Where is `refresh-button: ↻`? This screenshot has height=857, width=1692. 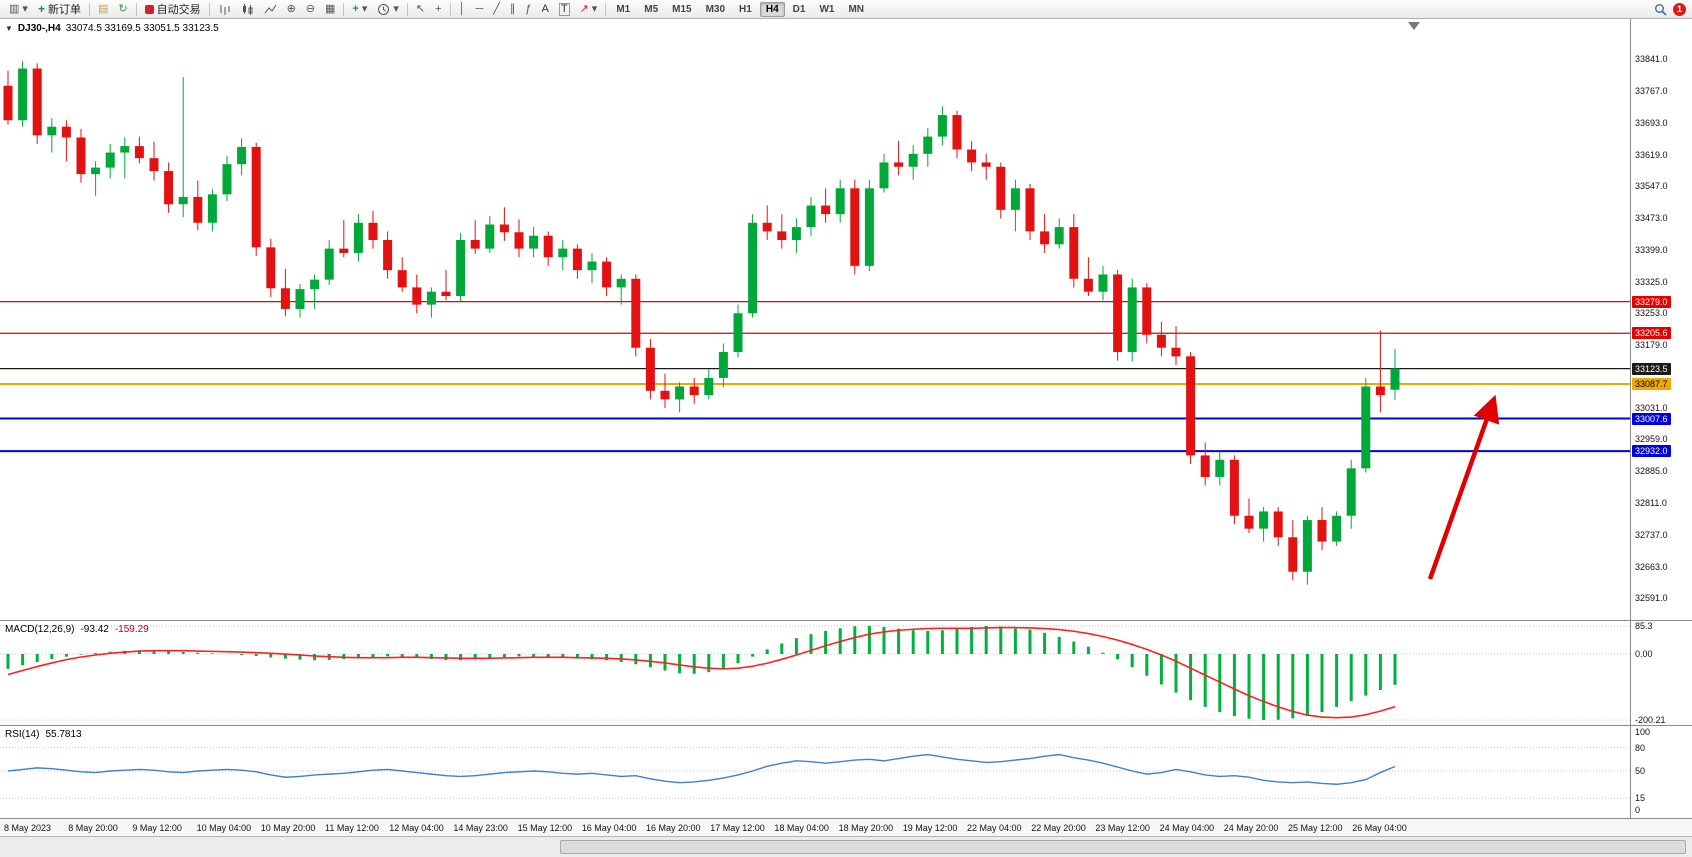 refresh-button: ↻ is located at coordinates (122, 9).